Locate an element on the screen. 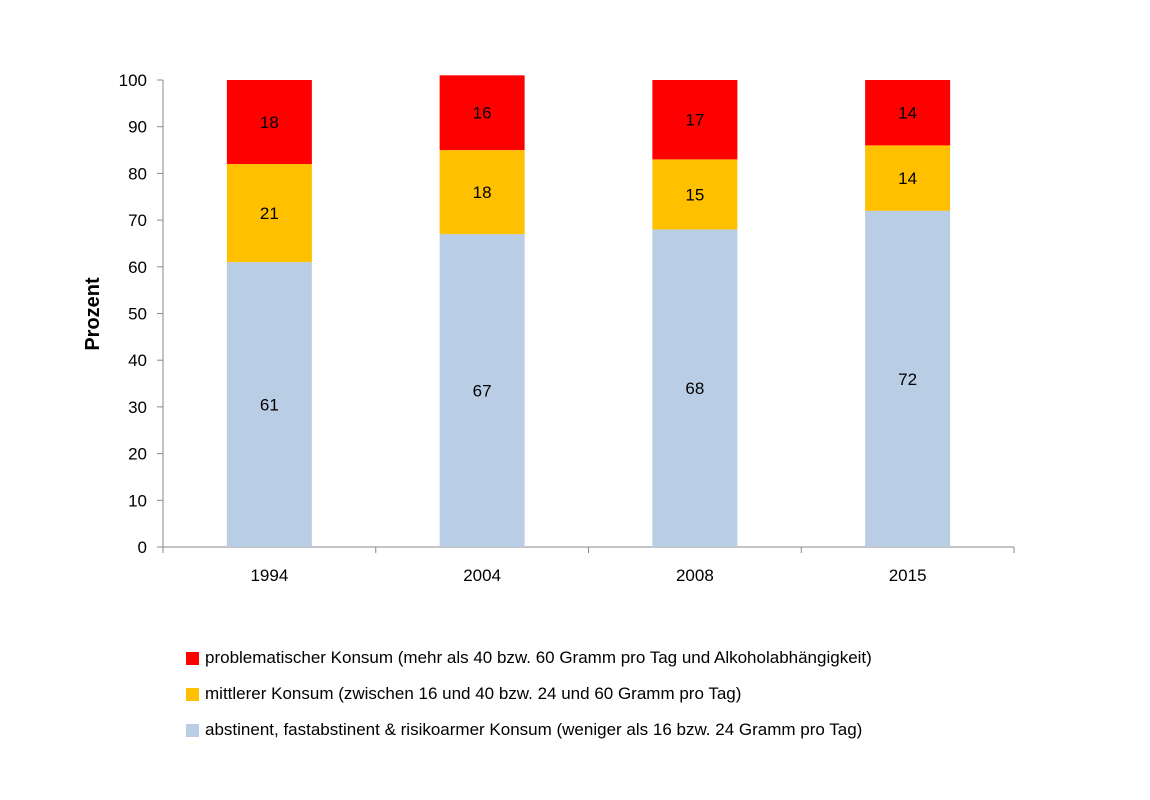  x-tick-label: 2004 is located at coordinates (482, 575).